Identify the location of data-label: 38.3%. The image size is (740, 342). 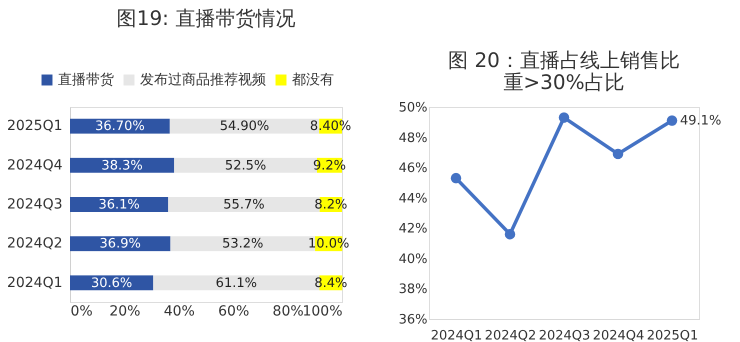
(122, 166).